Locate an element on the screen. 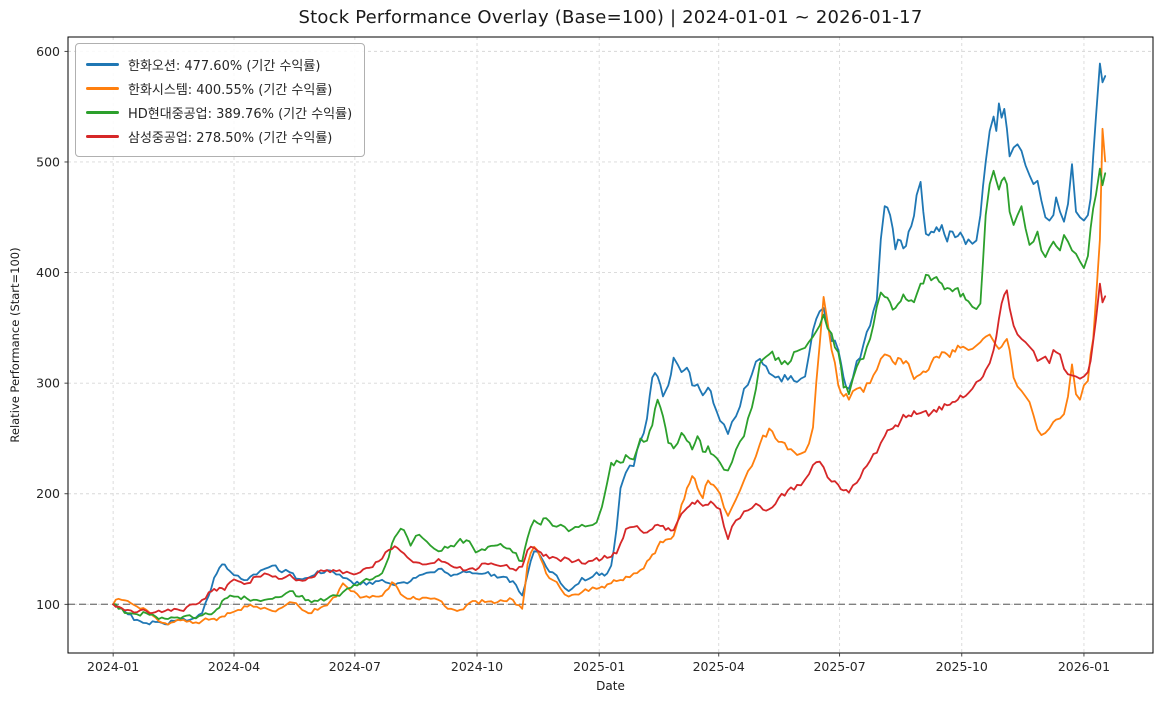 The height and width of the screenshot is (706, 1162). svg-text: 2024-10 is located at coordinates (477, 666).